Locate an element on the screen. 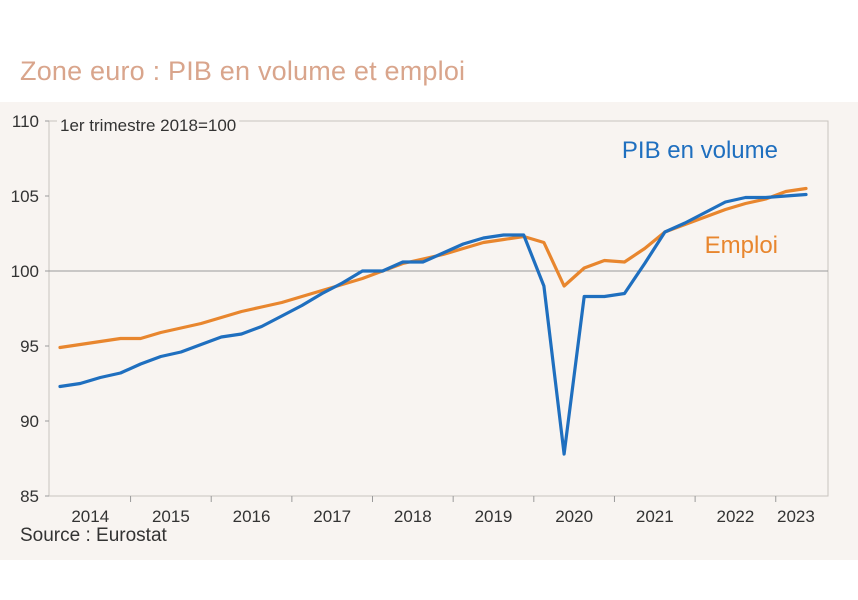 This screenshot has height=600, width=858. source-note: Source : Eurostat is located at coordinates (93, 535).